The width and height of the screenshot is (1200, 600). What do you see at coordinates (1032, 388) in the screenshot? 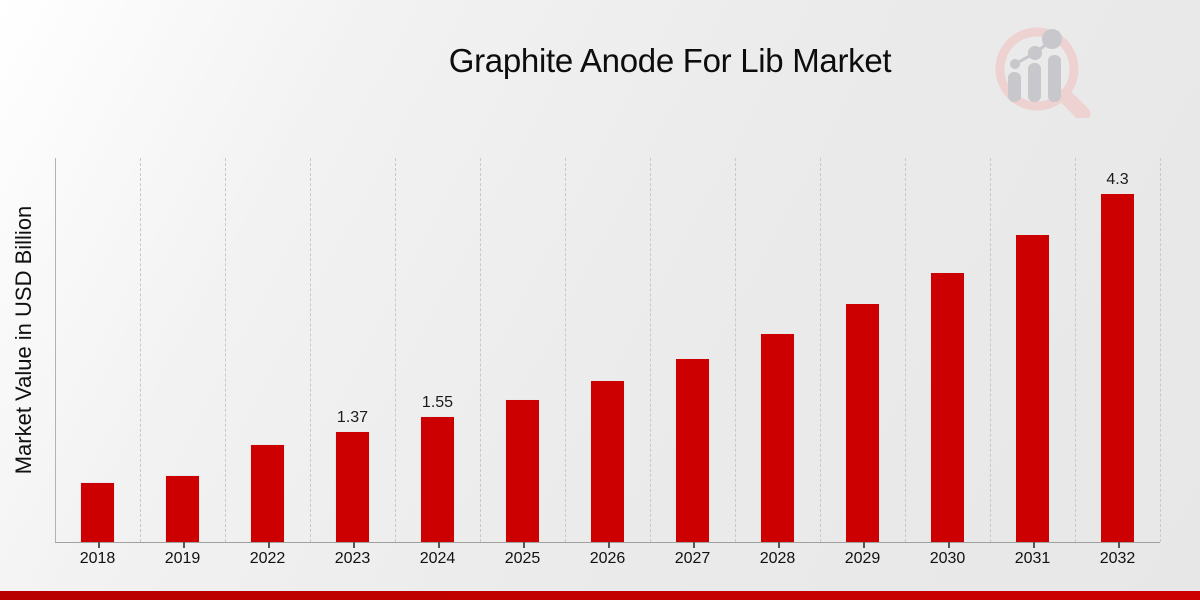
I see `bar-2031` at bounding box center [1032, 388].